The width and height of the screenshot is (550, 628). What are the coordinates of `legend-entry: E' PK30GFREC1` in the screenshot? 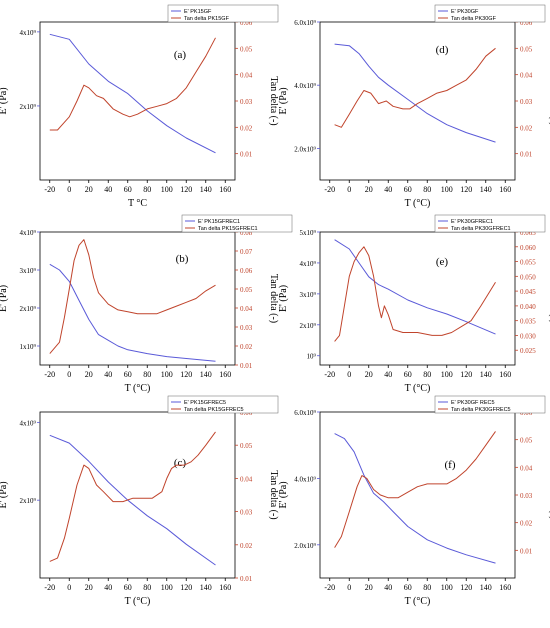 It's located at (472, 222).